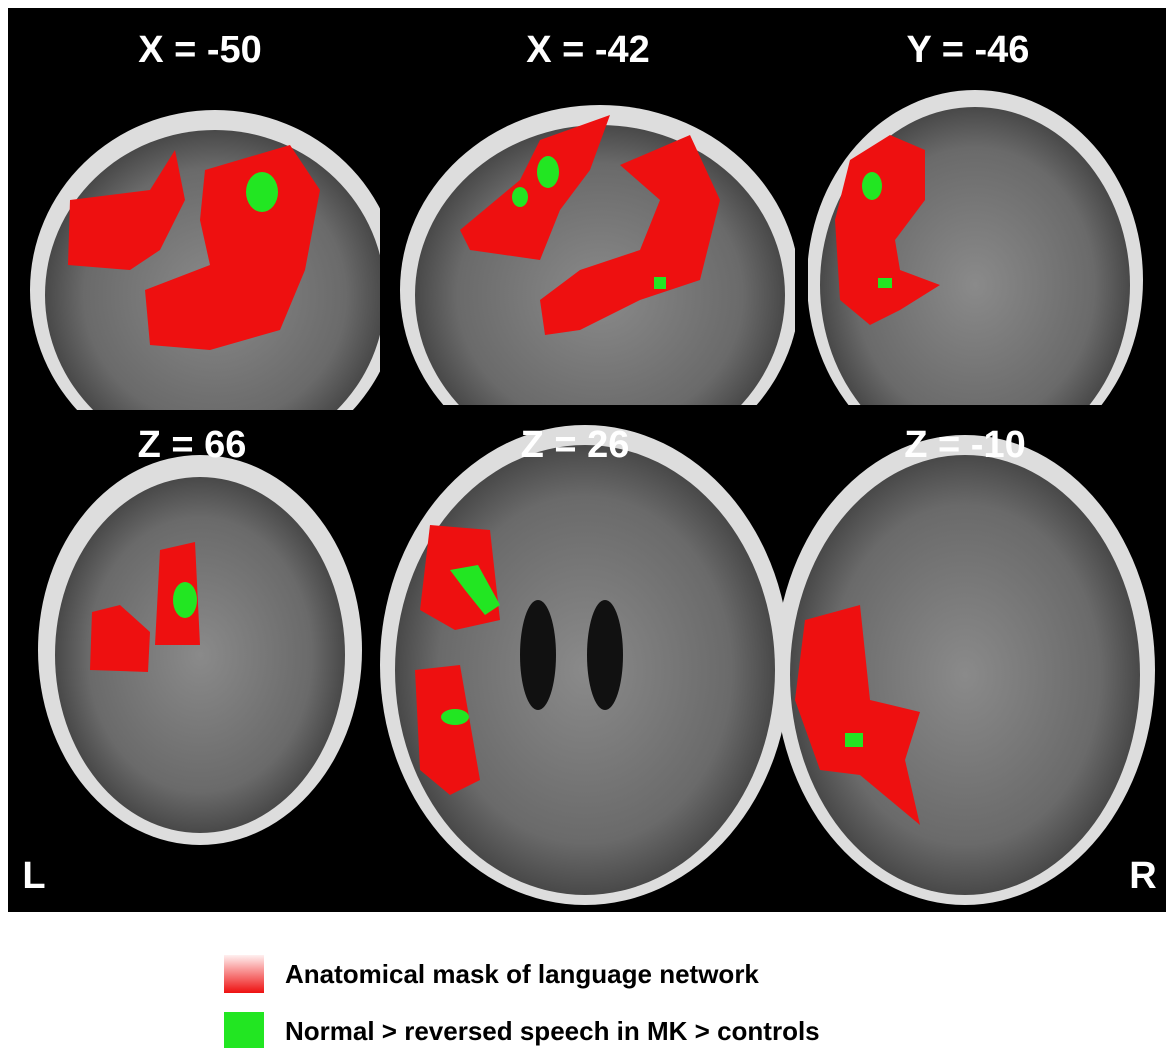 This screenshot has width=1174, height=1050. I want to click on panel-label: Z = -10, so click(964, 445).